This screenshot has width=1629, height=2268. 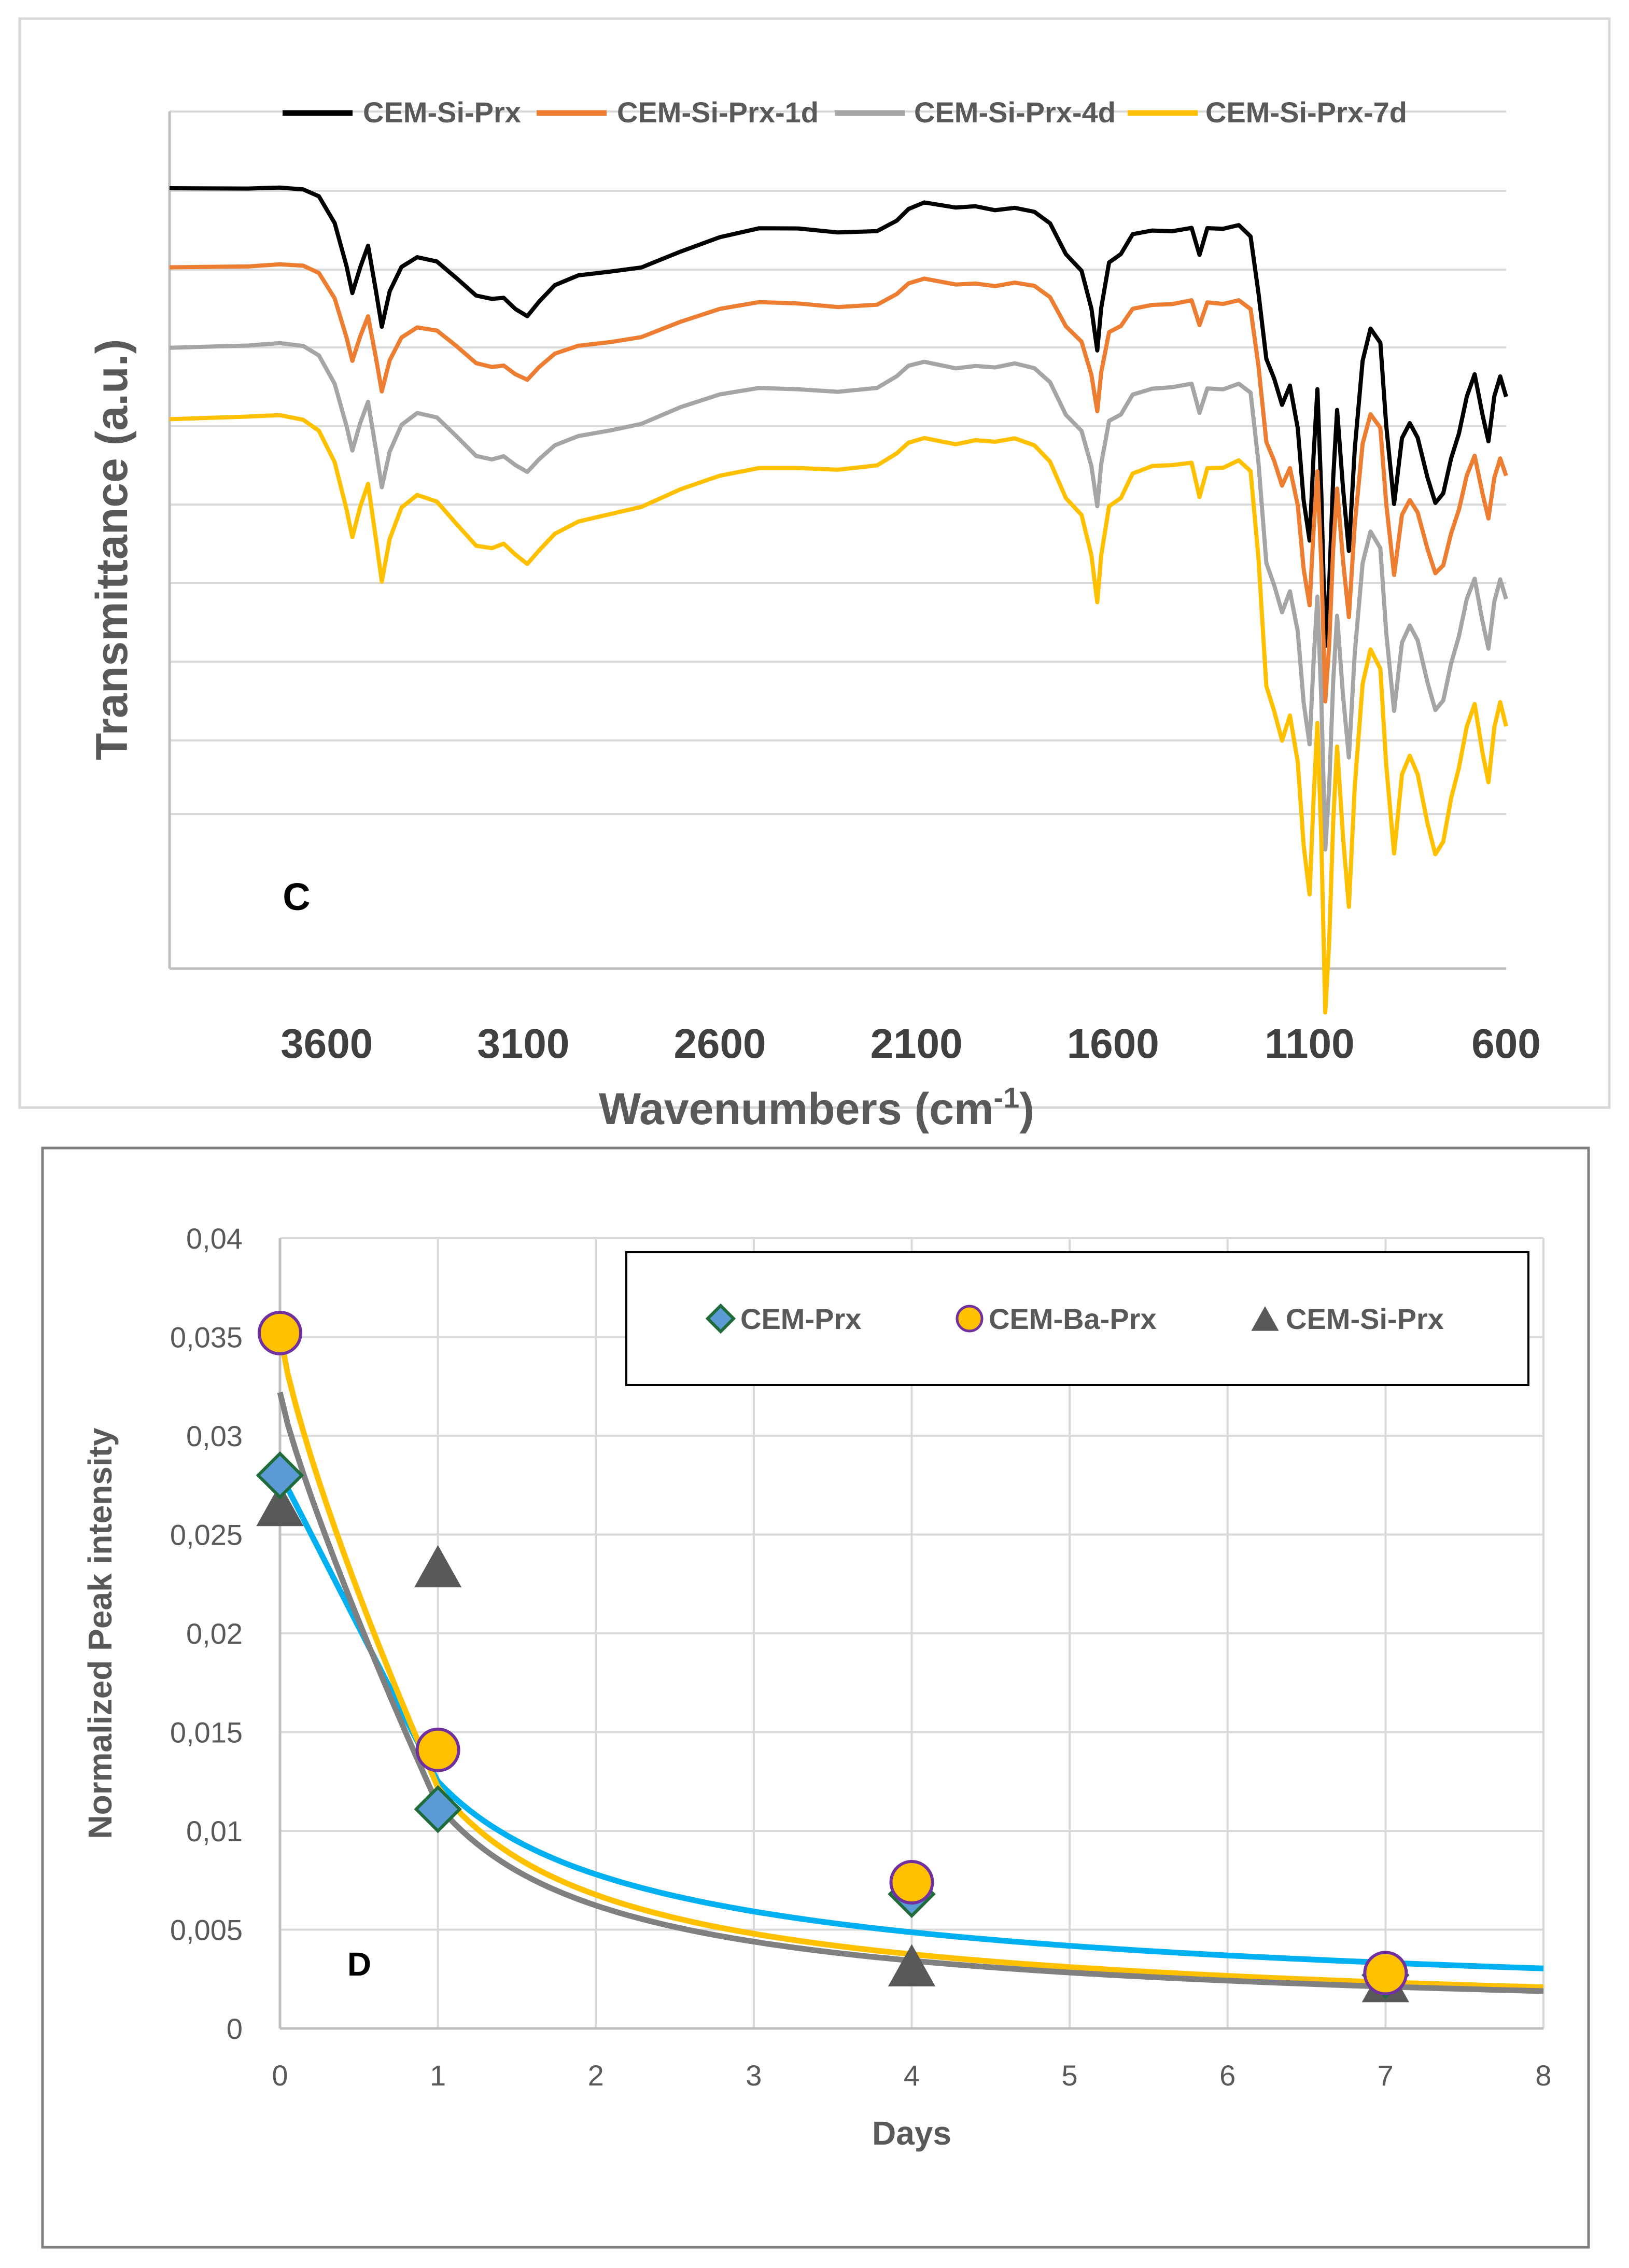 I want to click on legend-label-d: CEM-Si-Prx, so click(x=1365, y=1319).